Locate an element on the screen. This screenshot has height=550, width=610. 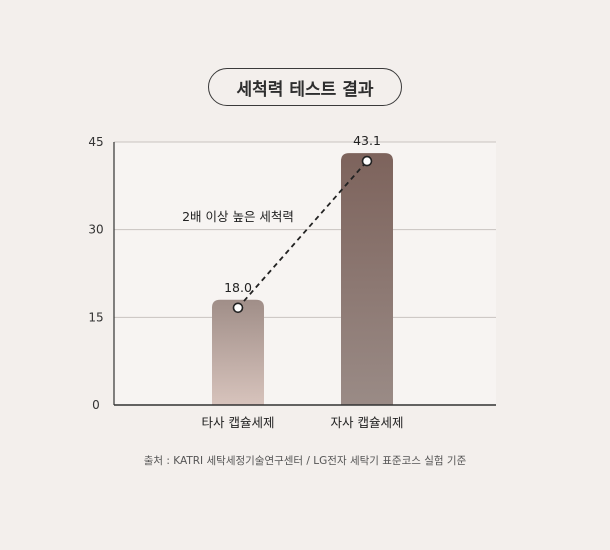
bar-value-label: 18.0 is located at coordinates (238, 287).